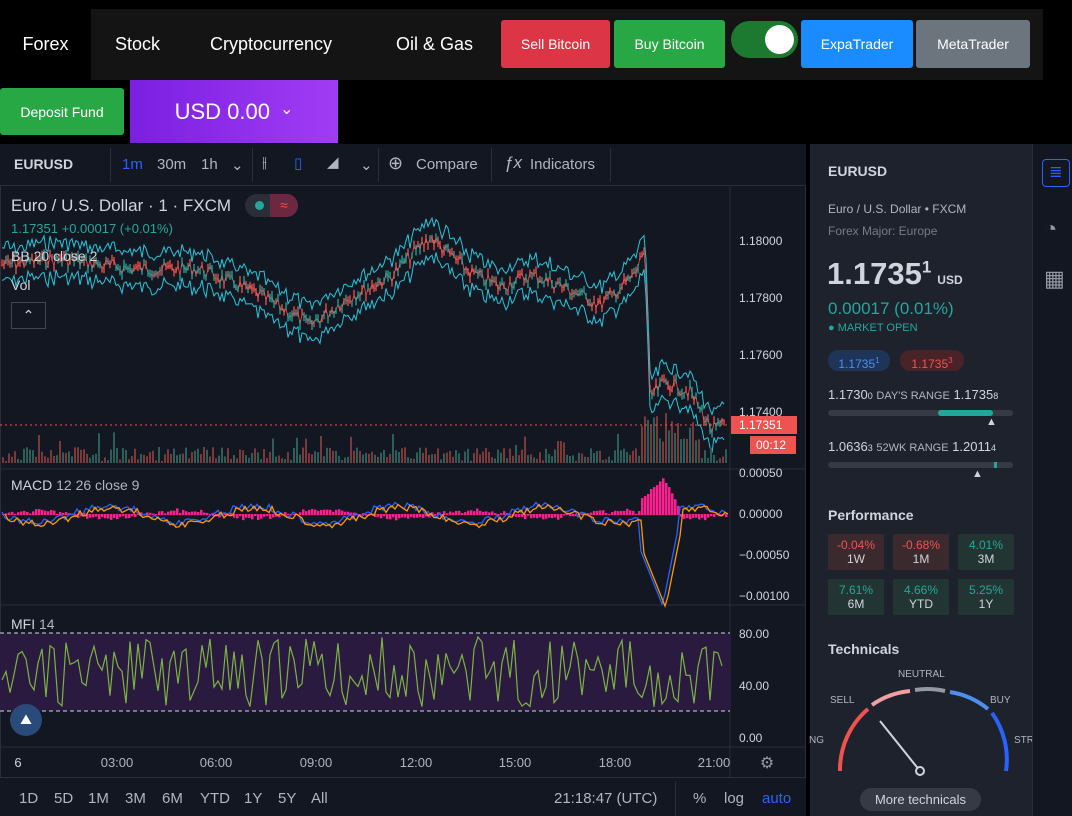 This screenshot has height=816, width=1072. What do you see at coordinates (447, 164) in the screenshot?
I see `compare-button: Compare` at bounding box center [447, 164].